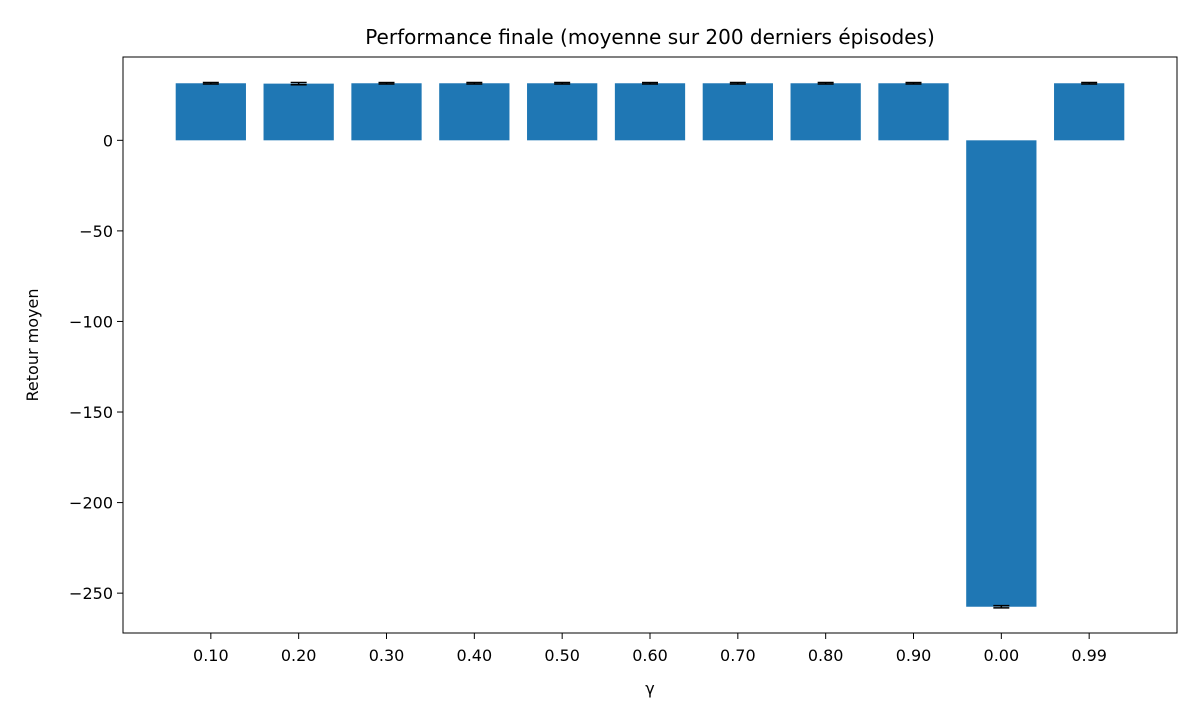 The height and width of the screenshot is (720, 1200). Describe the element at coordinates (738, 655) in the screenshot. I see `x-tick-label-6: 0.70` at that location.